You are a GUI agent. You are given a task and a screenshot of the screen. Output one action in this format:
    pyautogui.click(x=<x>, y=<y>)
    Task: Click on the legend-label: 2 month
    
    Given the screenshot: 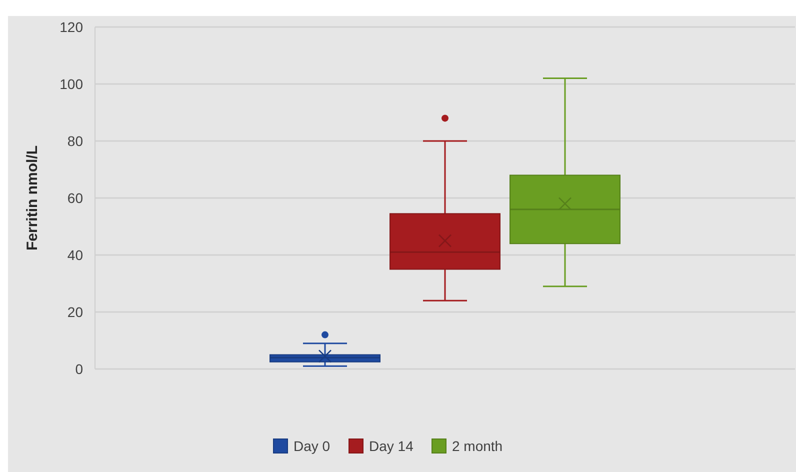 What is the action you would take?
    pyautogui.click(x=477, y=446)
    